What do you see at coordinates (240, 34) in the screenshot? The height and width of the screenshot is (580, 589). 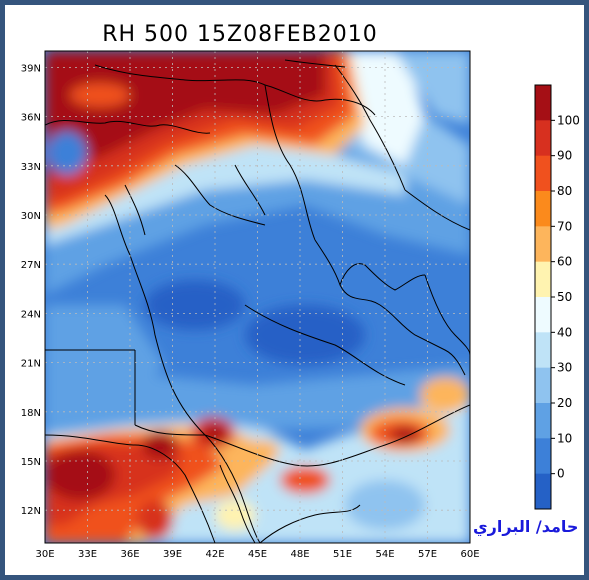 I see `chart-title: RH 500 15Z08FEB2010` at bounding box center [240, 34].